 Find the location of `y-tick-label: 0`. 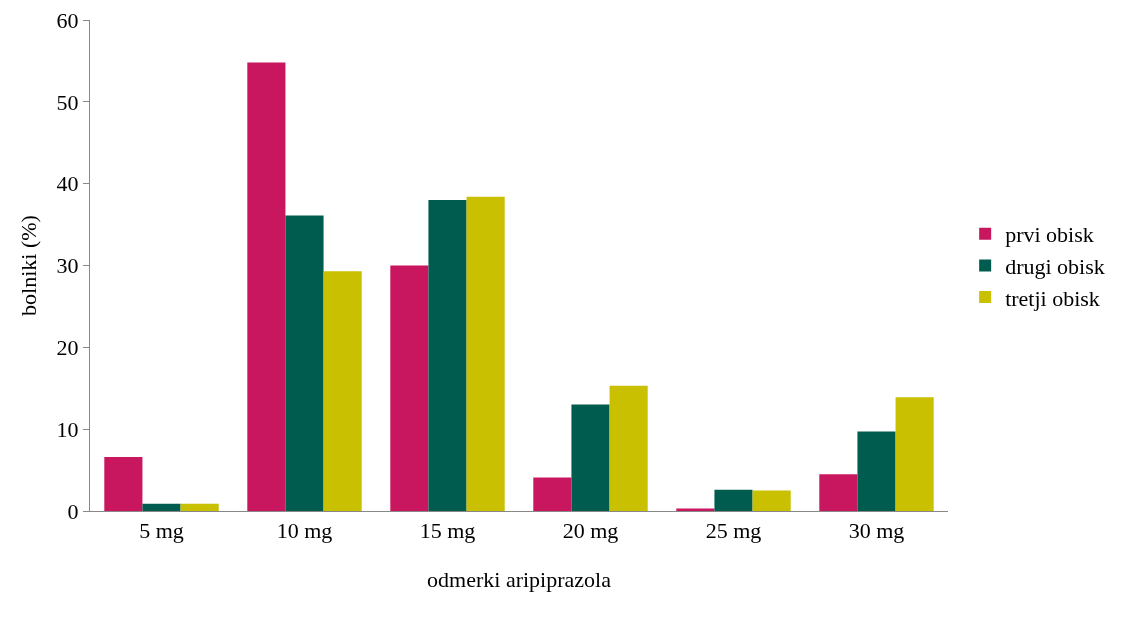

y-tick-label: 0 is located at coordinates (73, 511).